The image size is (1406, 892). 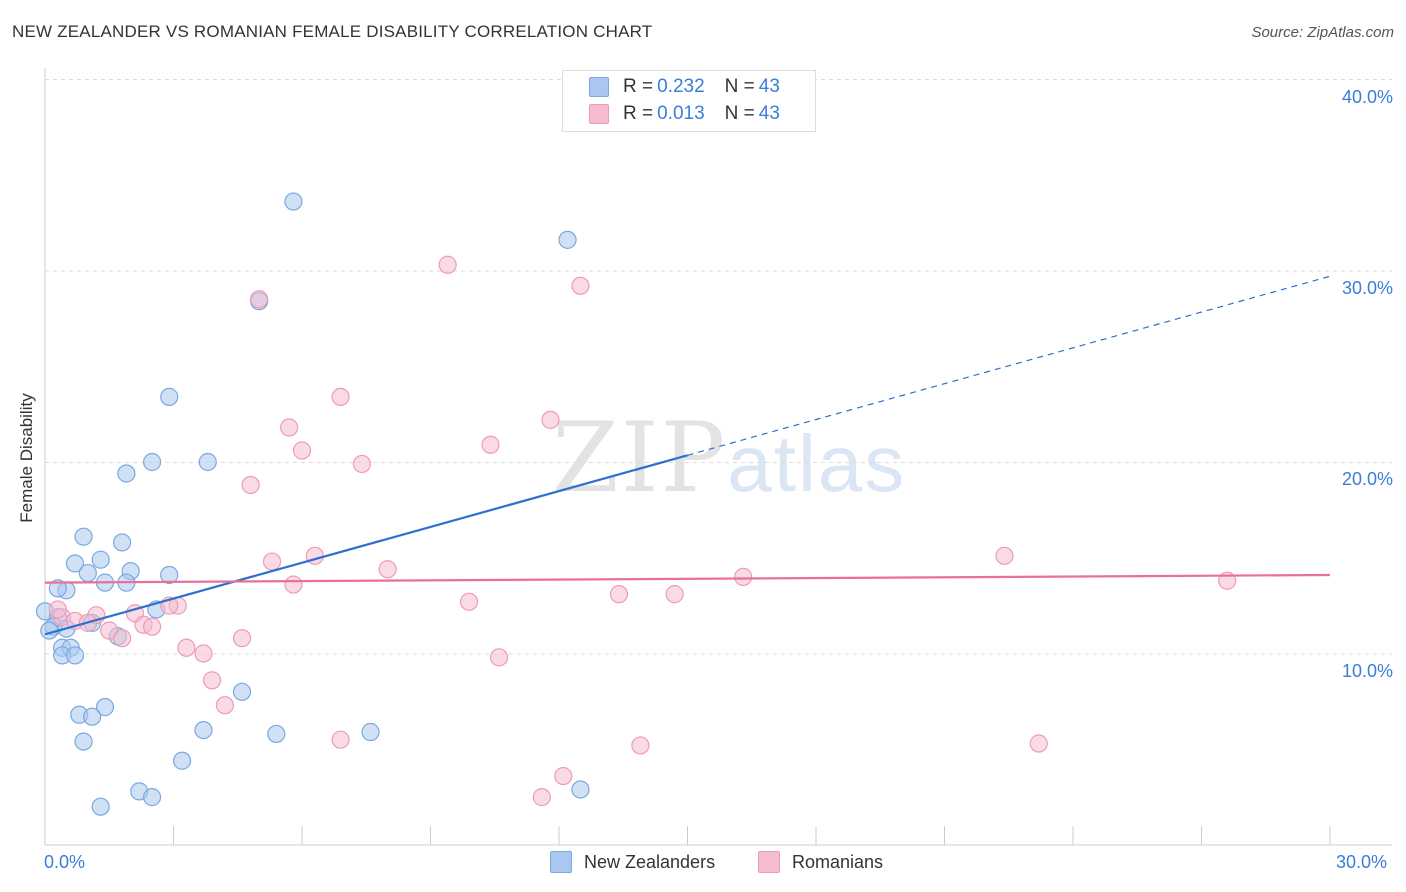 I want to click on watermark-main: ZIP, so click(x=640, y=458).